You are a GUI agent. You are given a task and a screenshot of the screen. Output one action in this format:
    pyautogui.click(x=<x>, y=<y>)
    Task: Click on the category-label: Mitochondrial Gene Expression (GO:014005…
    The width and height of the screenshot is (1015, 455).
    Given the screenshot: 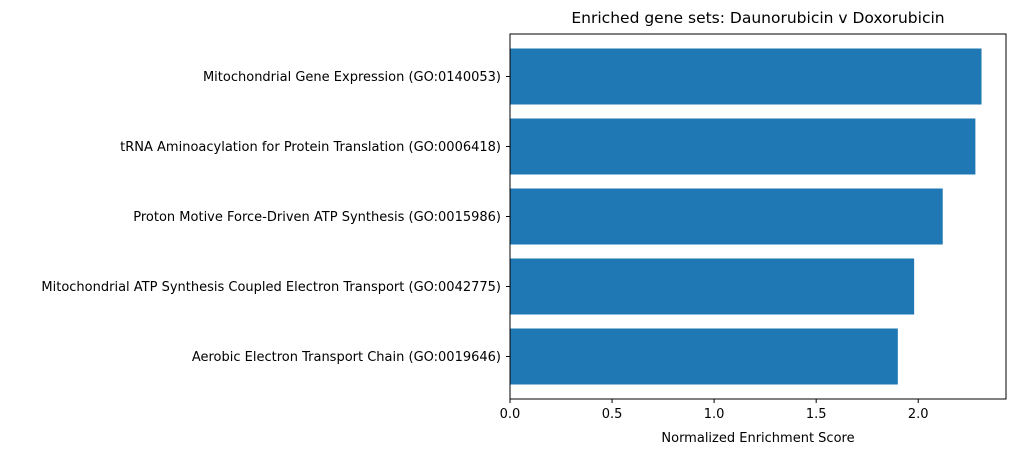 What is the action you would take?
    pyautogui.click(x=352, y=77)
    